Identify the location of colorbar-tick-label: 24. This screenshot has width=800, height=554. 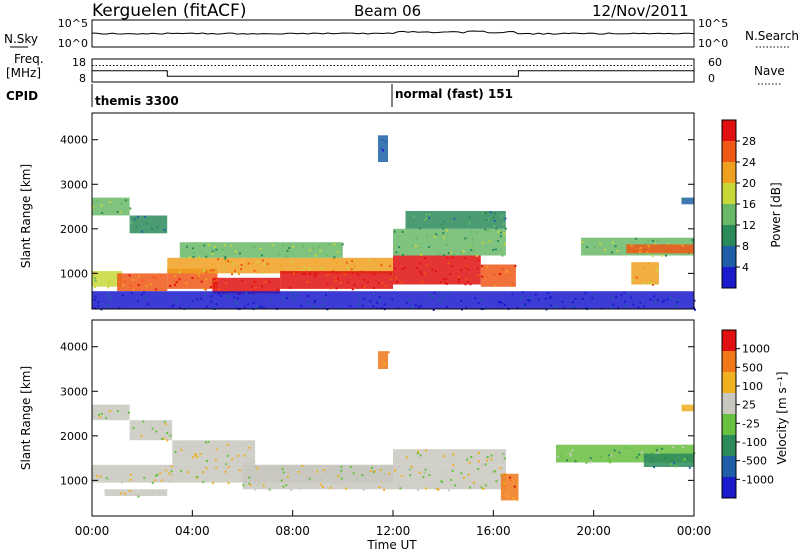
(749, 162).